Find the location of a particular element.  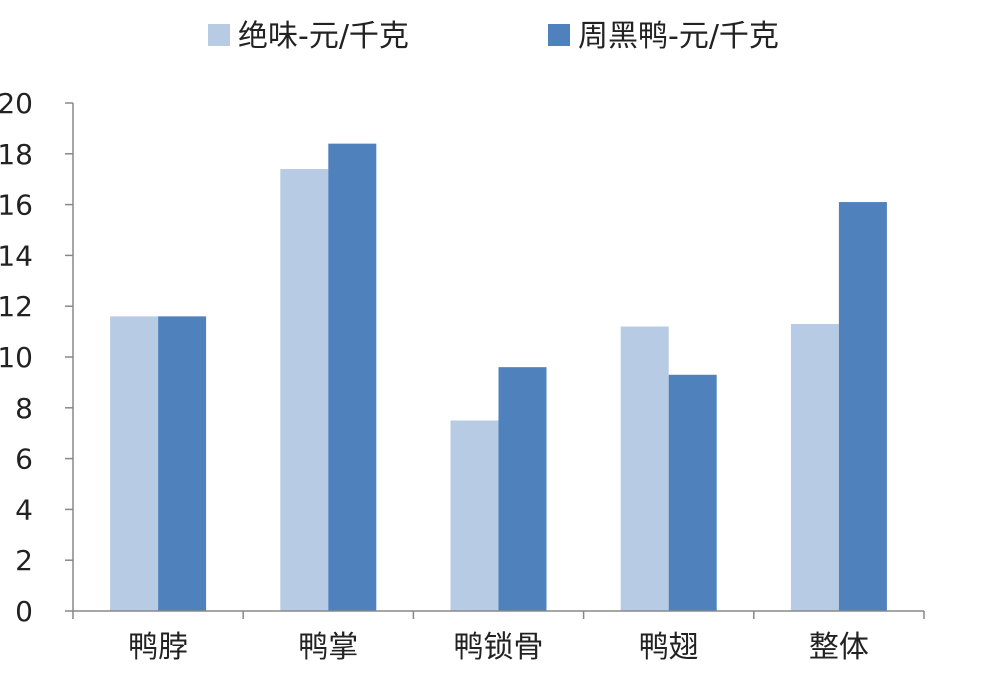

x-tick-label: 鸭掌 is located at coordinates (328, 647).